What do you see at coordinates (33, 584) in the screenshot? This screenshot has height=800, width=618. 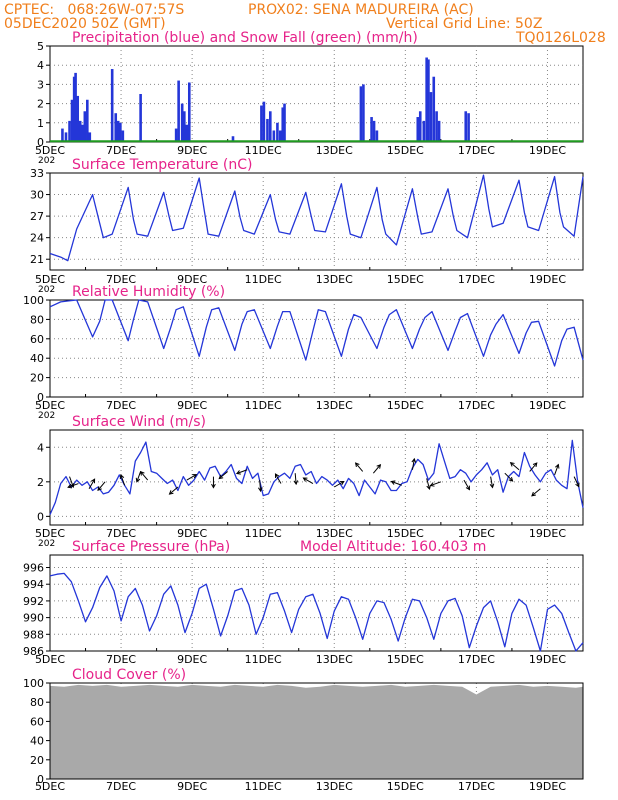 I see `pres-y-tick-label: 994` at bounding box center [33, 584].